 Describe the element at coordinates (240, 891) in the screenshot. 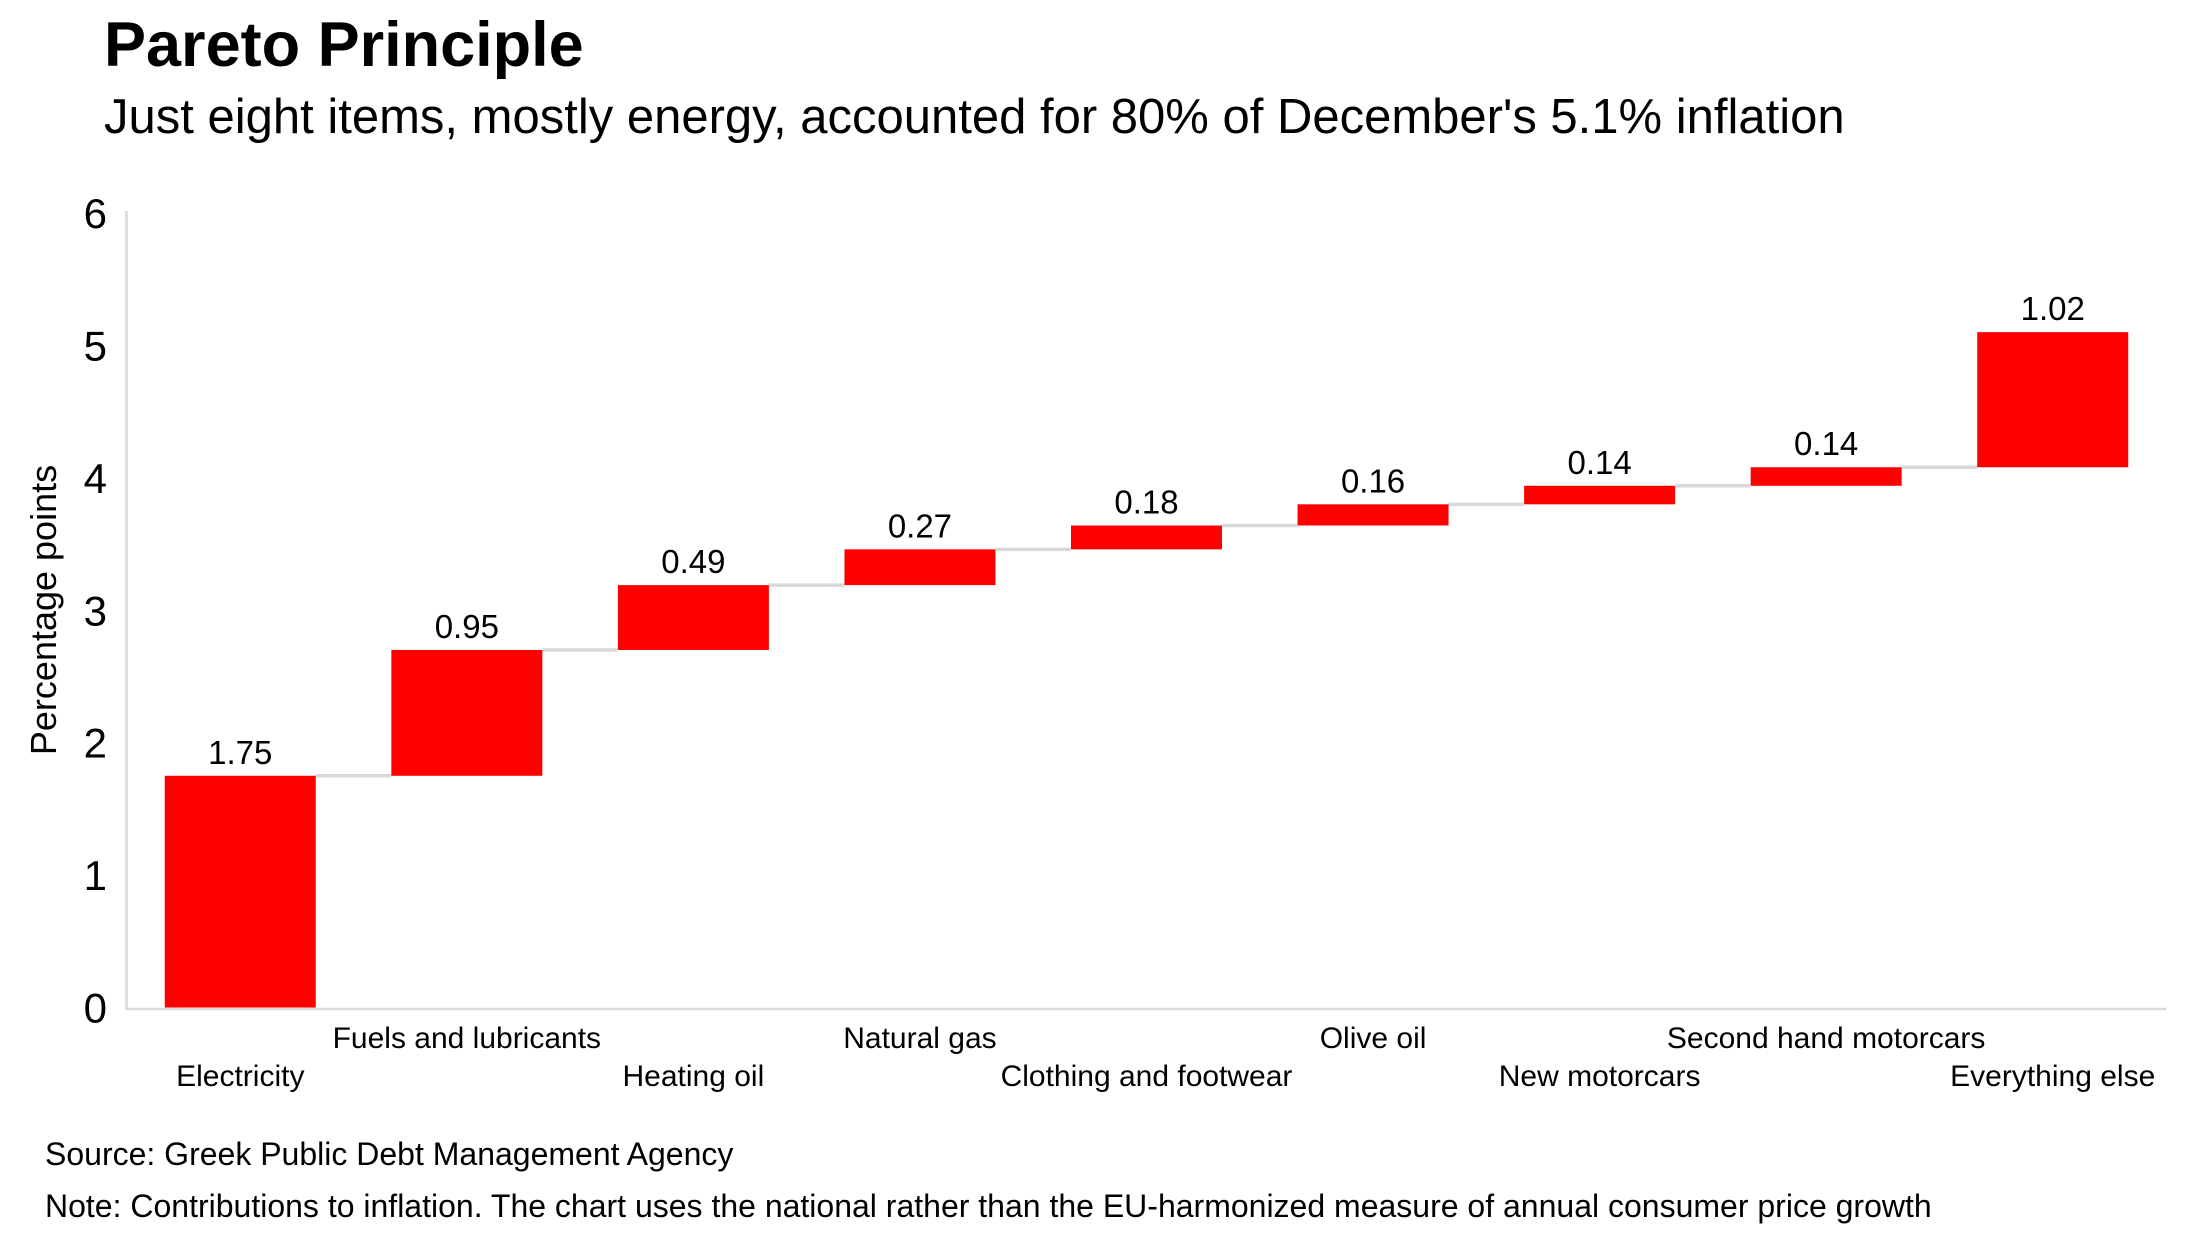

I see `bar-electricity` at that location.